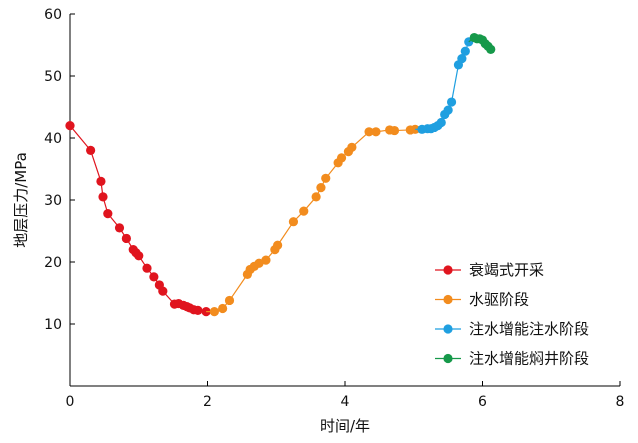 This screenshot has width=638, height=443. I want to click on legend-item: 注水增能注水阶段, so click(512, 329).